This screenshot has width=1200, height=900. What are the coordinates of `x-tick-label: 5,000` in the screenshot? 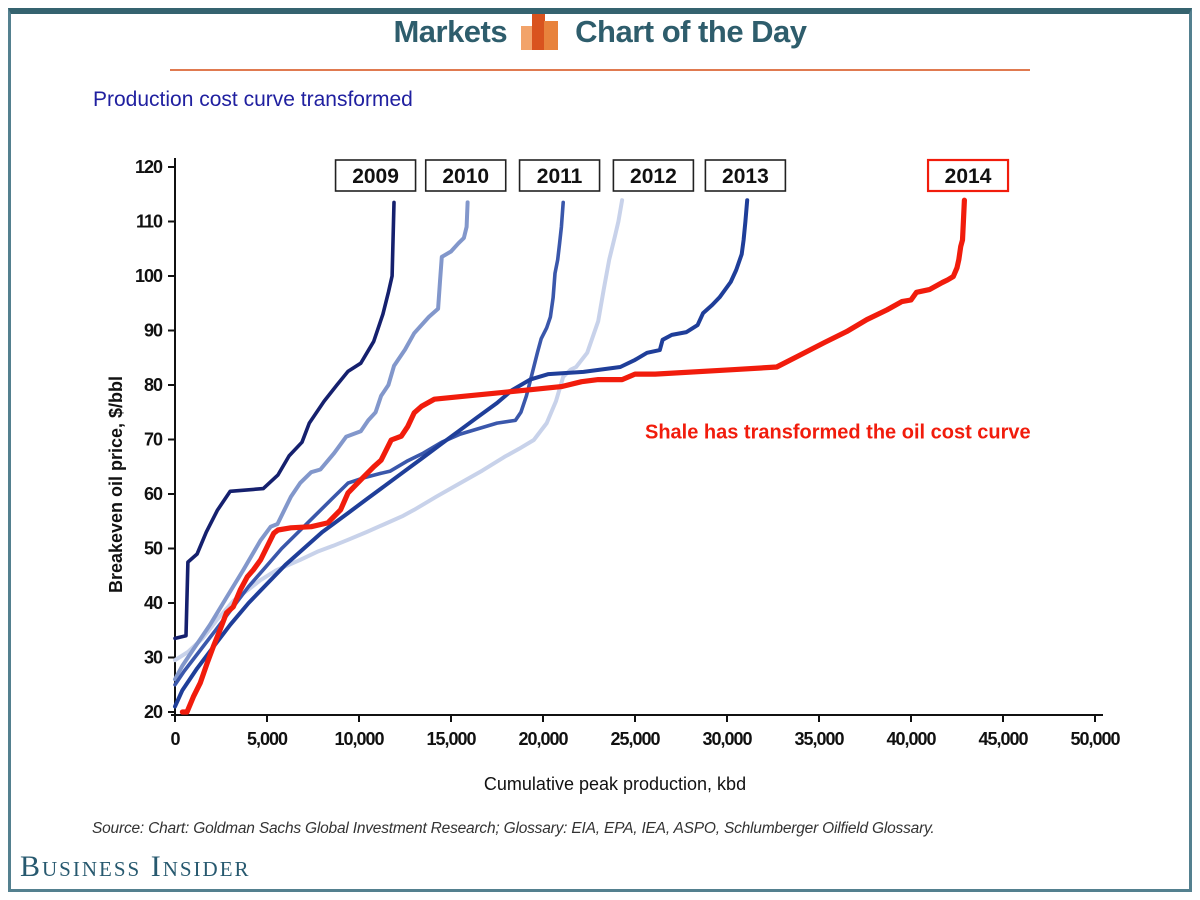 It's located at (267, 739).